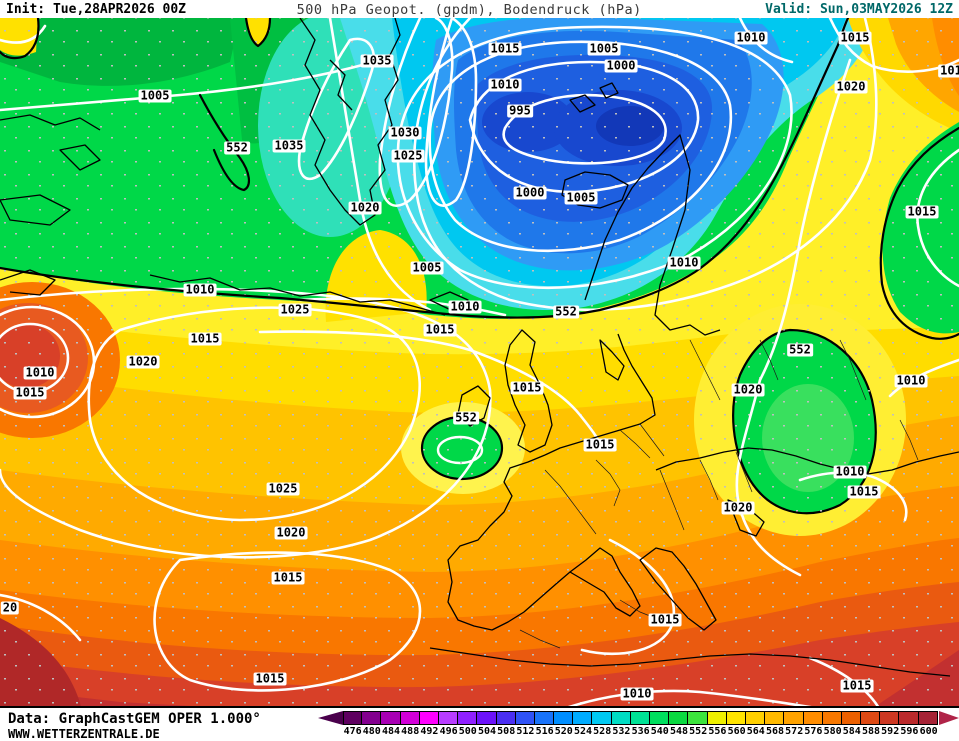 The width and height of the screenshot is (959, 741). What do you see at coordinates (871, 731) in the screenshot?
I see `colorbar-tick-label: 588` at bounding box center [871, 731].